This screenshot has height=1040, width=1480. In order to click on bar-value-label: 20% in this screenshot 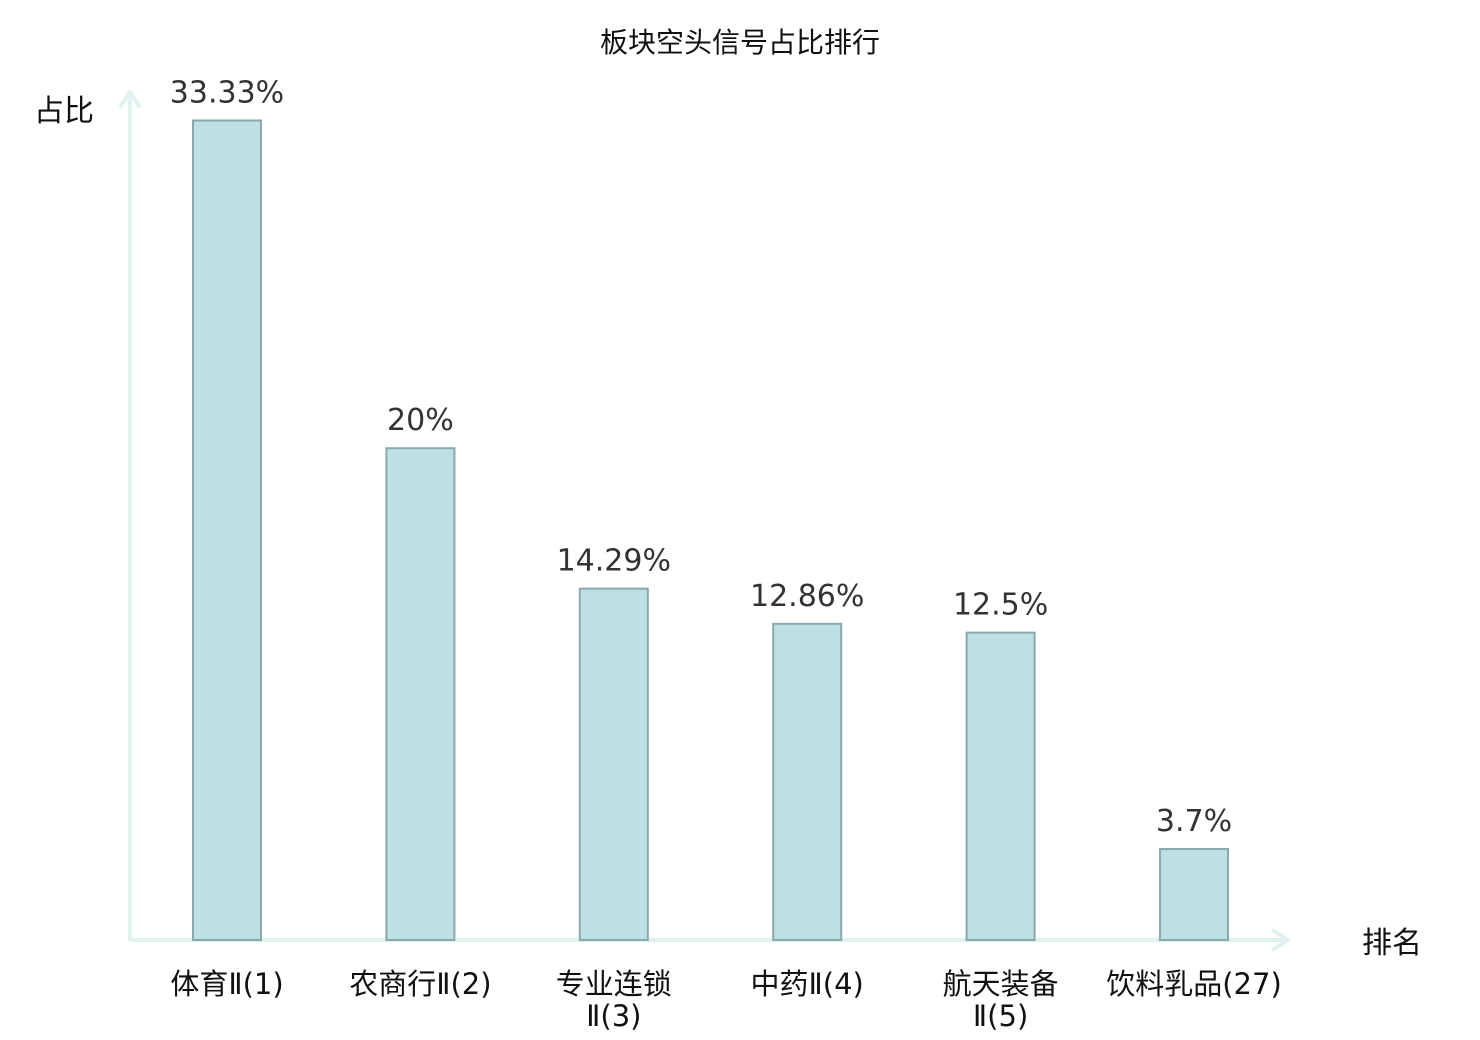, I will do `click(420, 420)`.